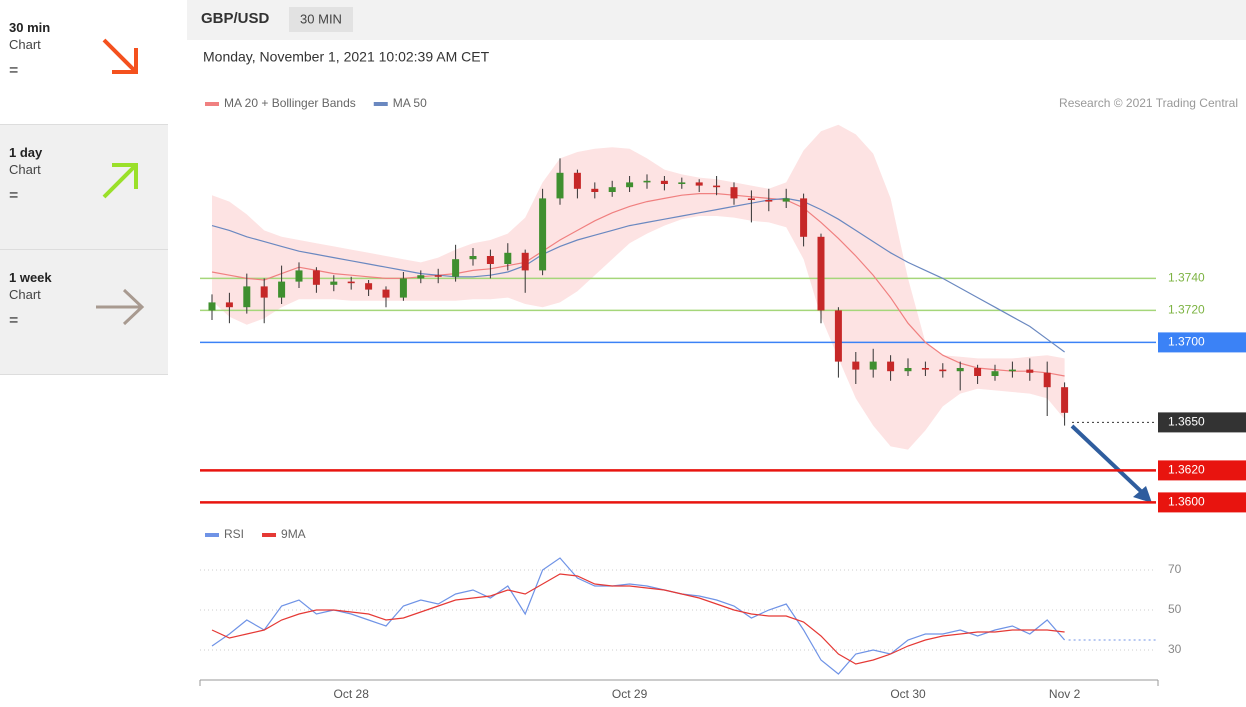 The image size is (1246, 707). What do you see at coordinates (1142, 494) in the screenshot?
I see `forecast-arrowhead` at bounding box center [1142, 494].